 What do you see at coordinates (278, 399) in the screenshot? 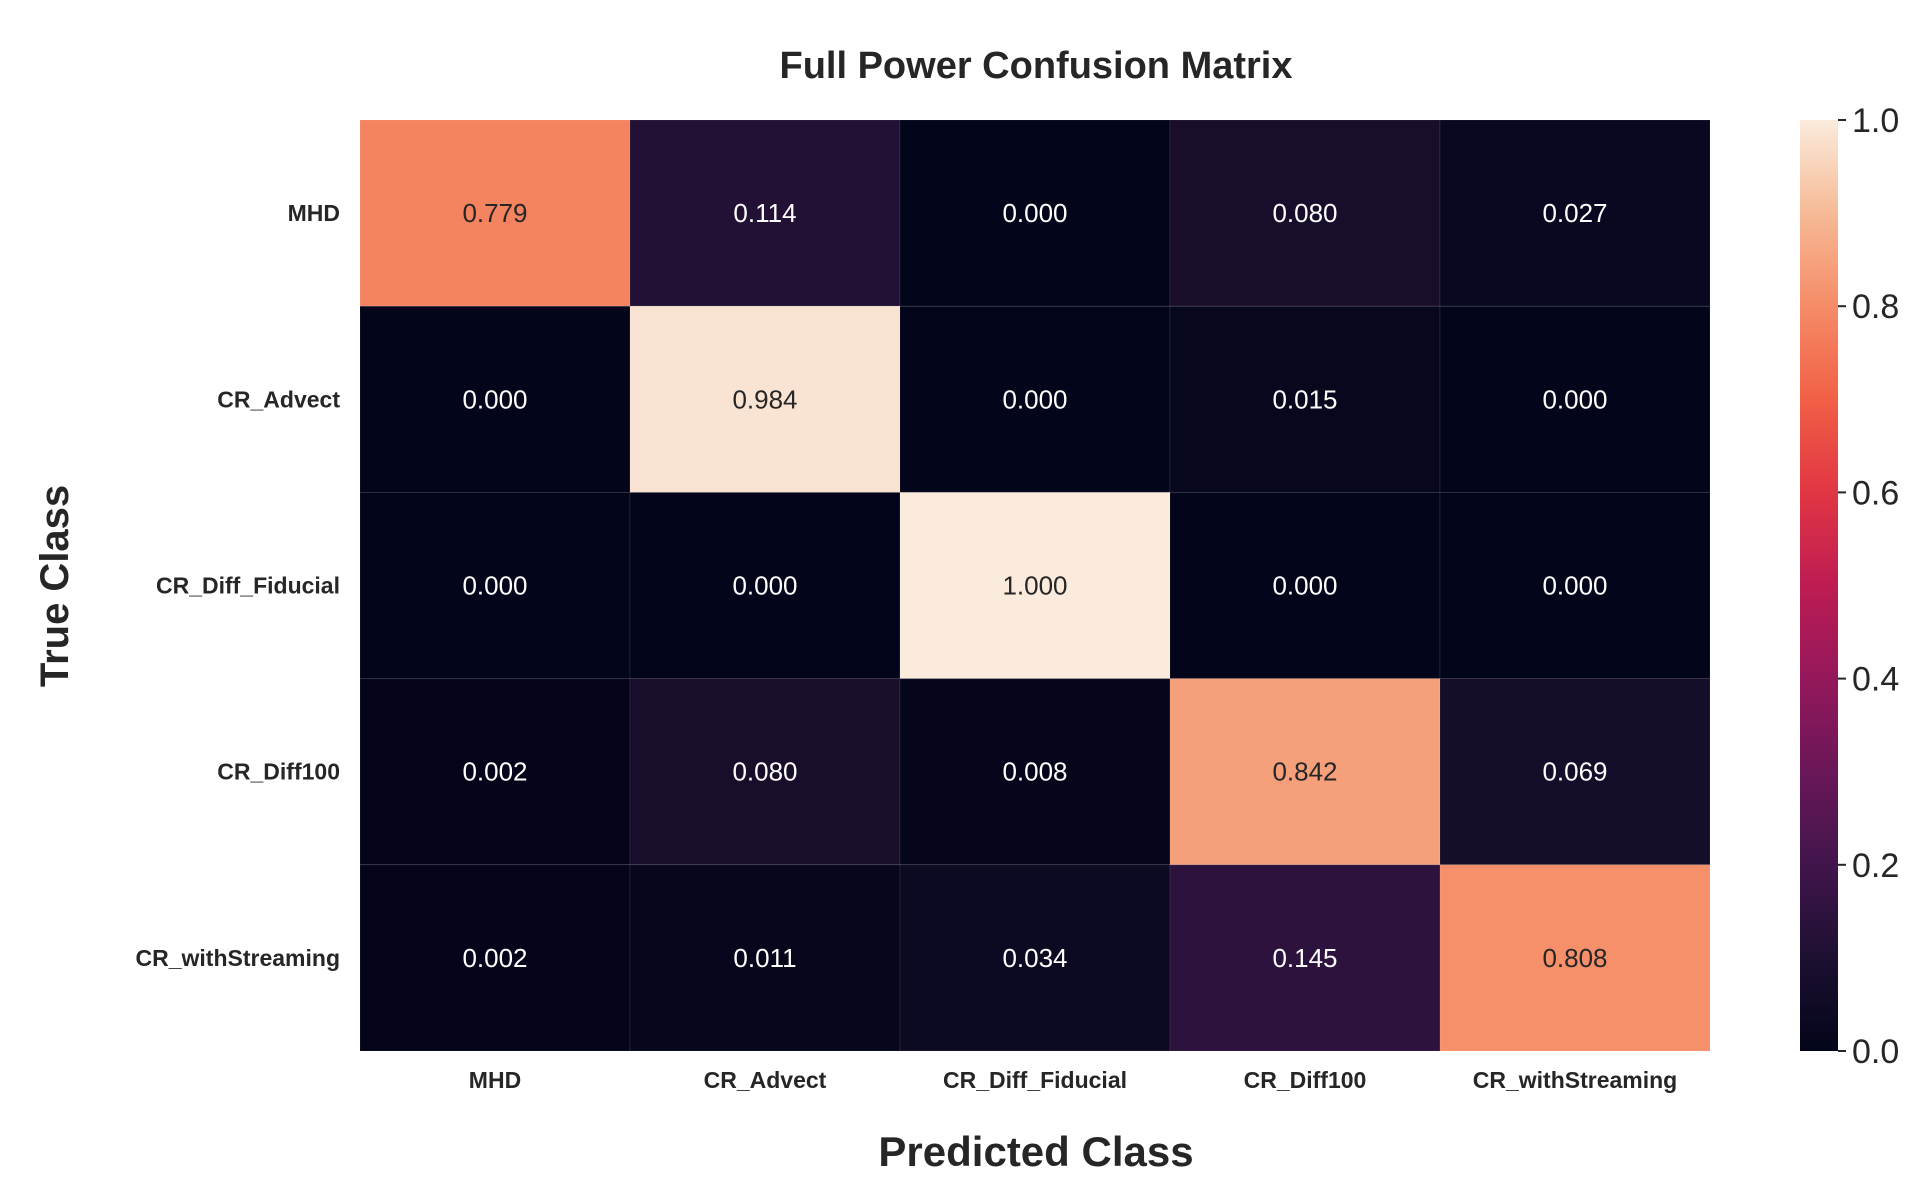
I see `y-tick-label: CR_Advect` at bounding box center [278, 399].